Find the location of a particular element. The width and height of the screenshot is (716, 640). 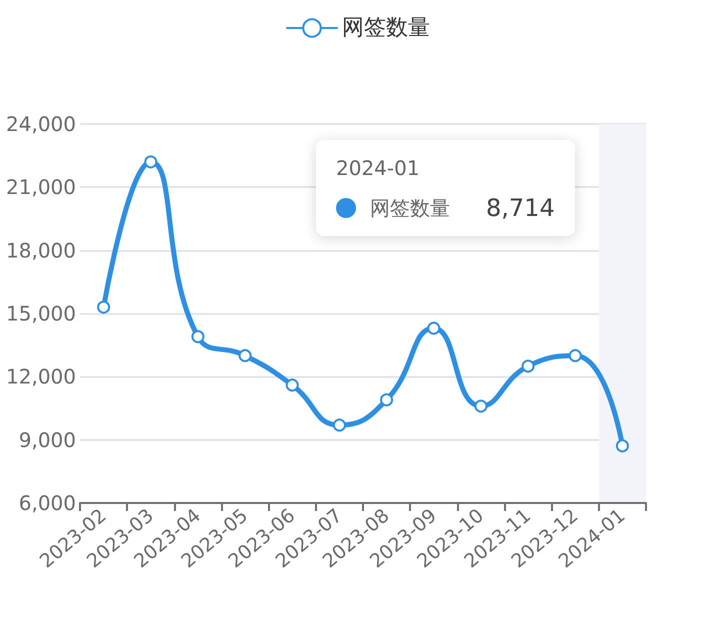

legend-label: 网签数量 is located at coordinates (386, 28).